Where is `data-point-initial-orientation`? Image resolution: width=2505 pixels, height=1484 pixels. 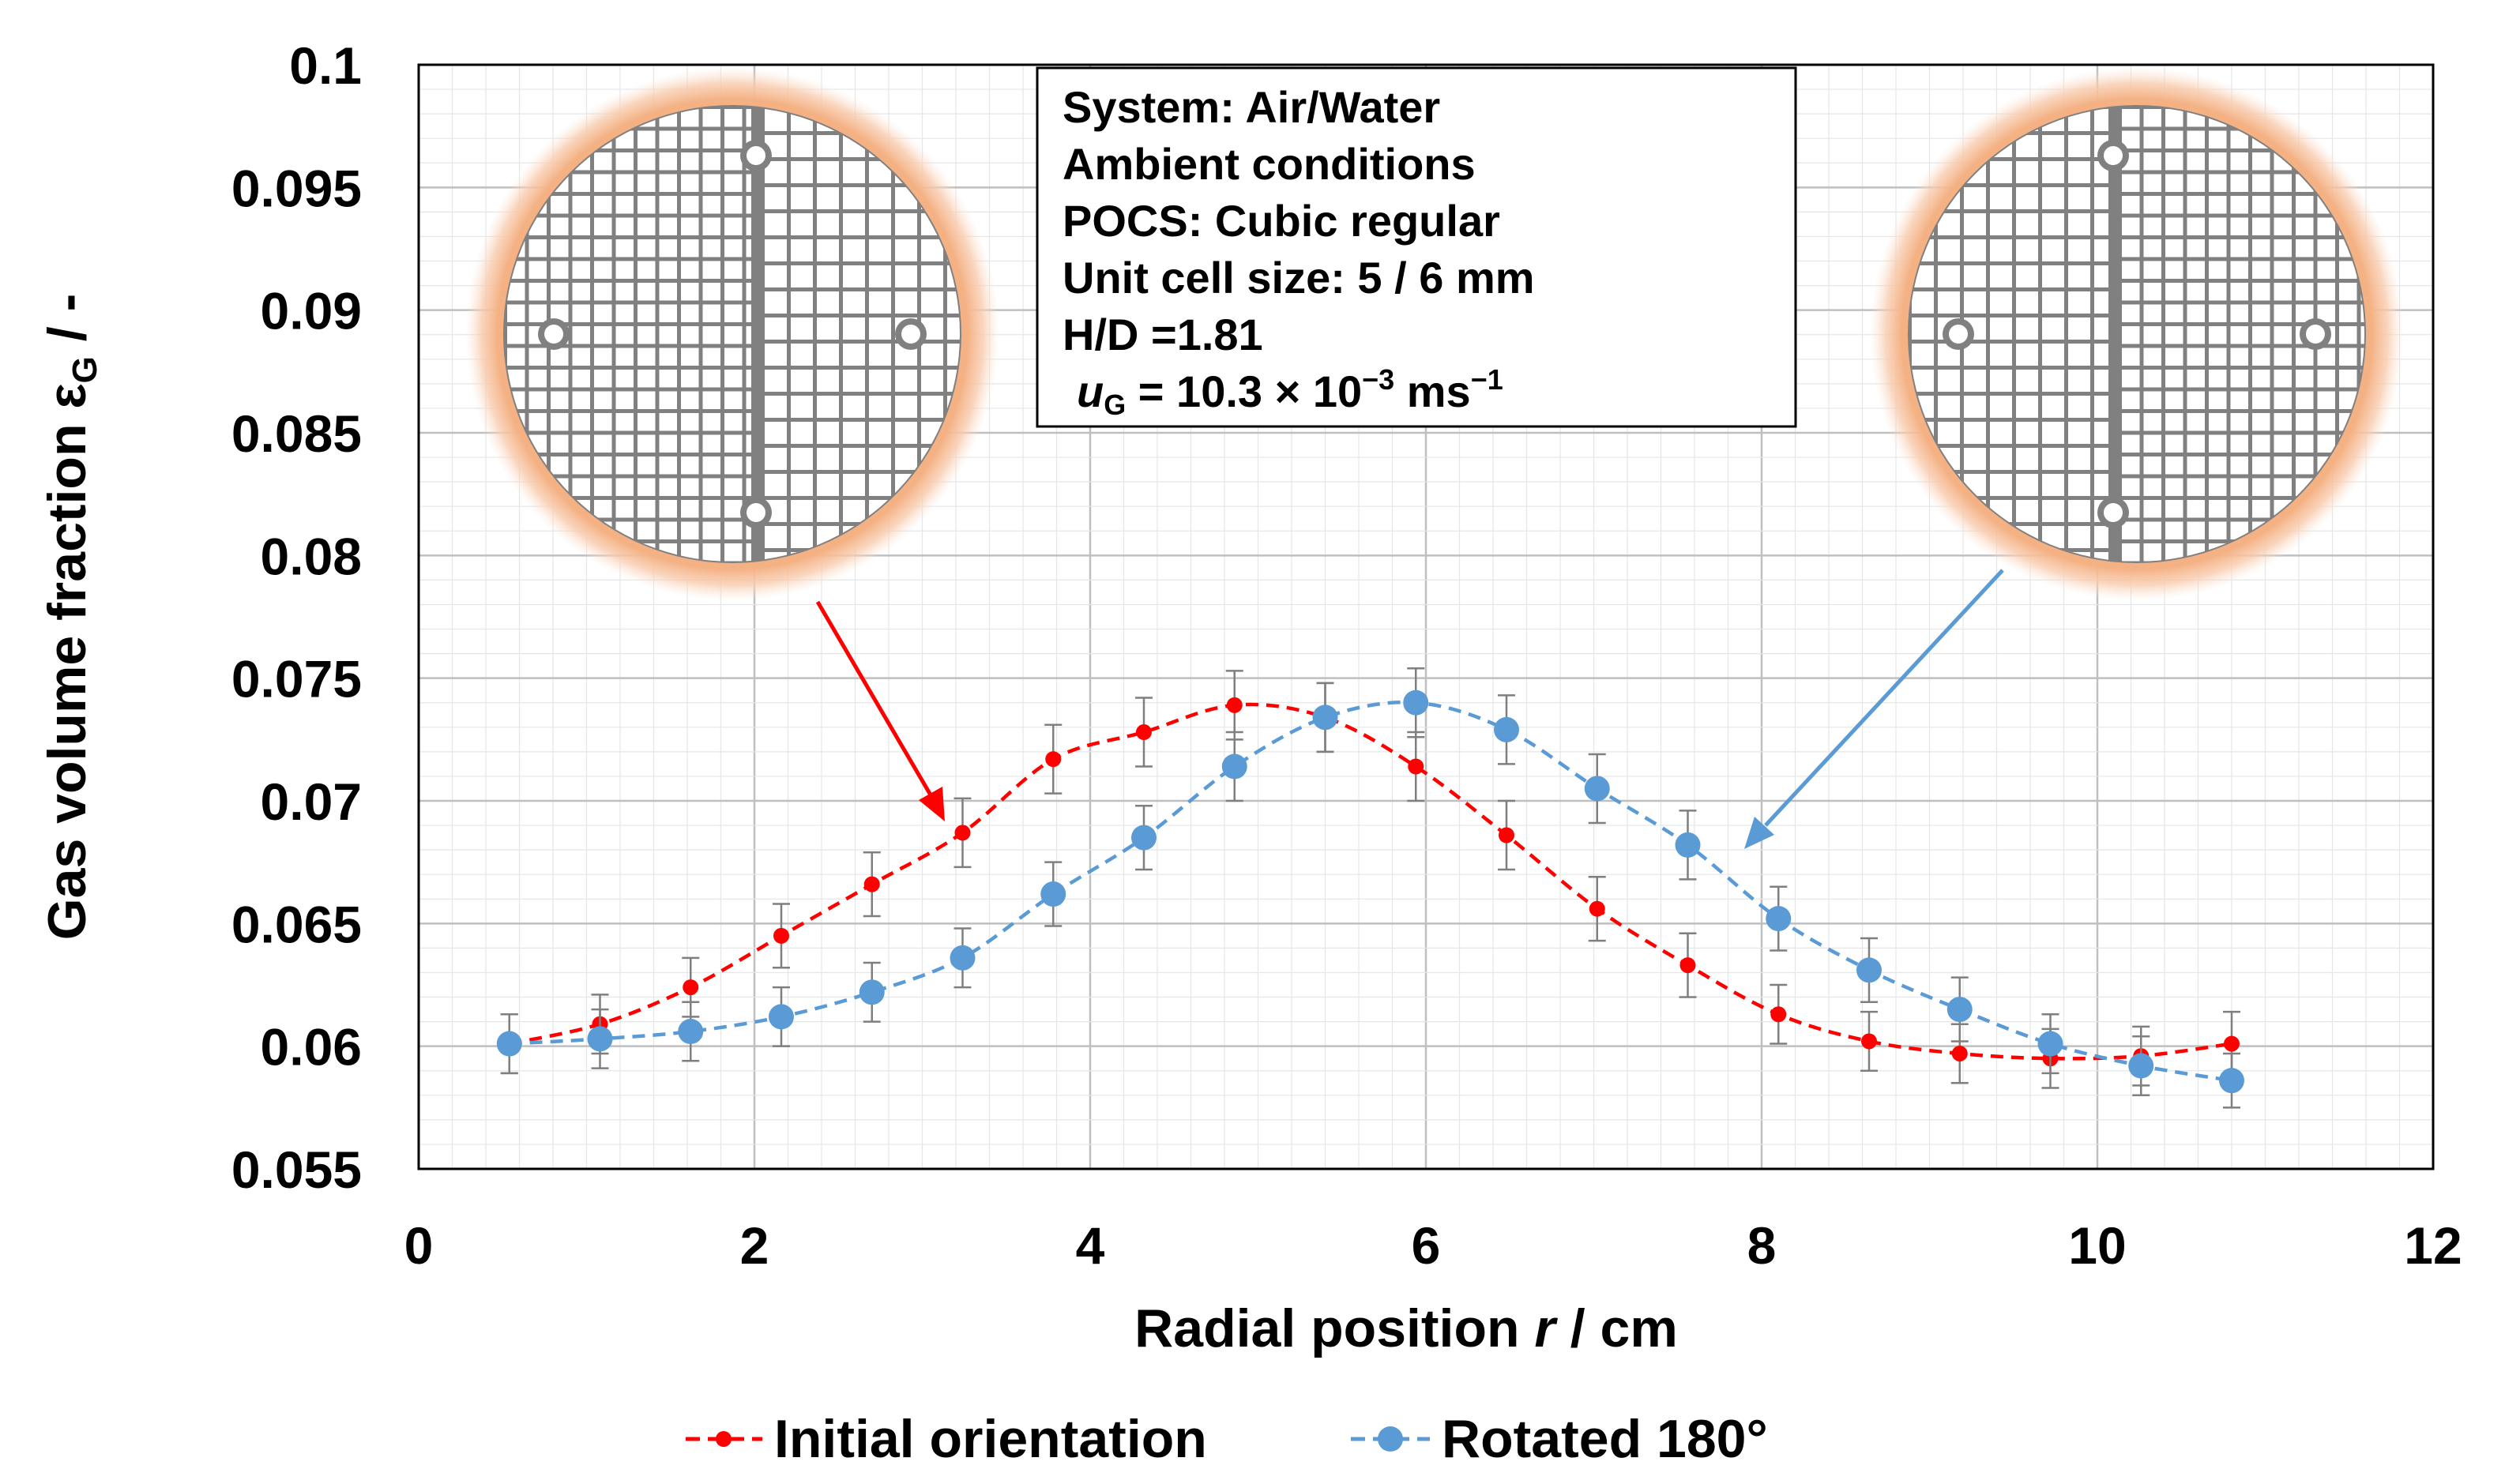 data-point-initial-orientation is located at coordinates (1416, 766).